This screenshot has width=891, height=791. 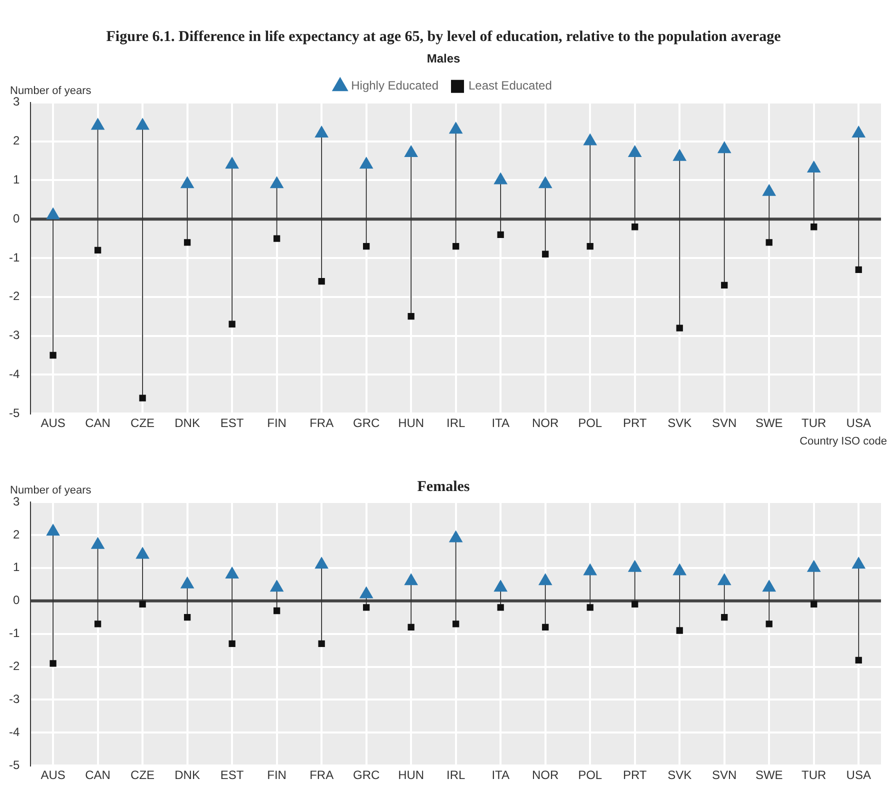 I want to click on x-tick-label: SWE, so click(x=769, y=775).